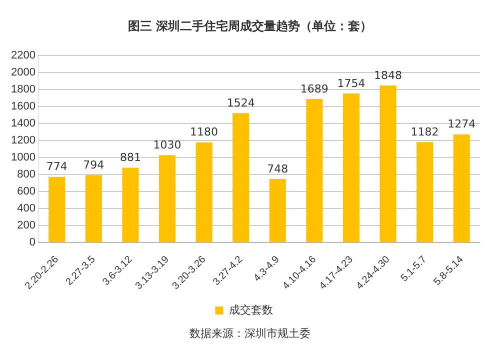 The image size is (500, 362). What do you see at coordinates (130, 157) in the screenshot?
I see `data-label: 881` at bounding box center [130, 157].